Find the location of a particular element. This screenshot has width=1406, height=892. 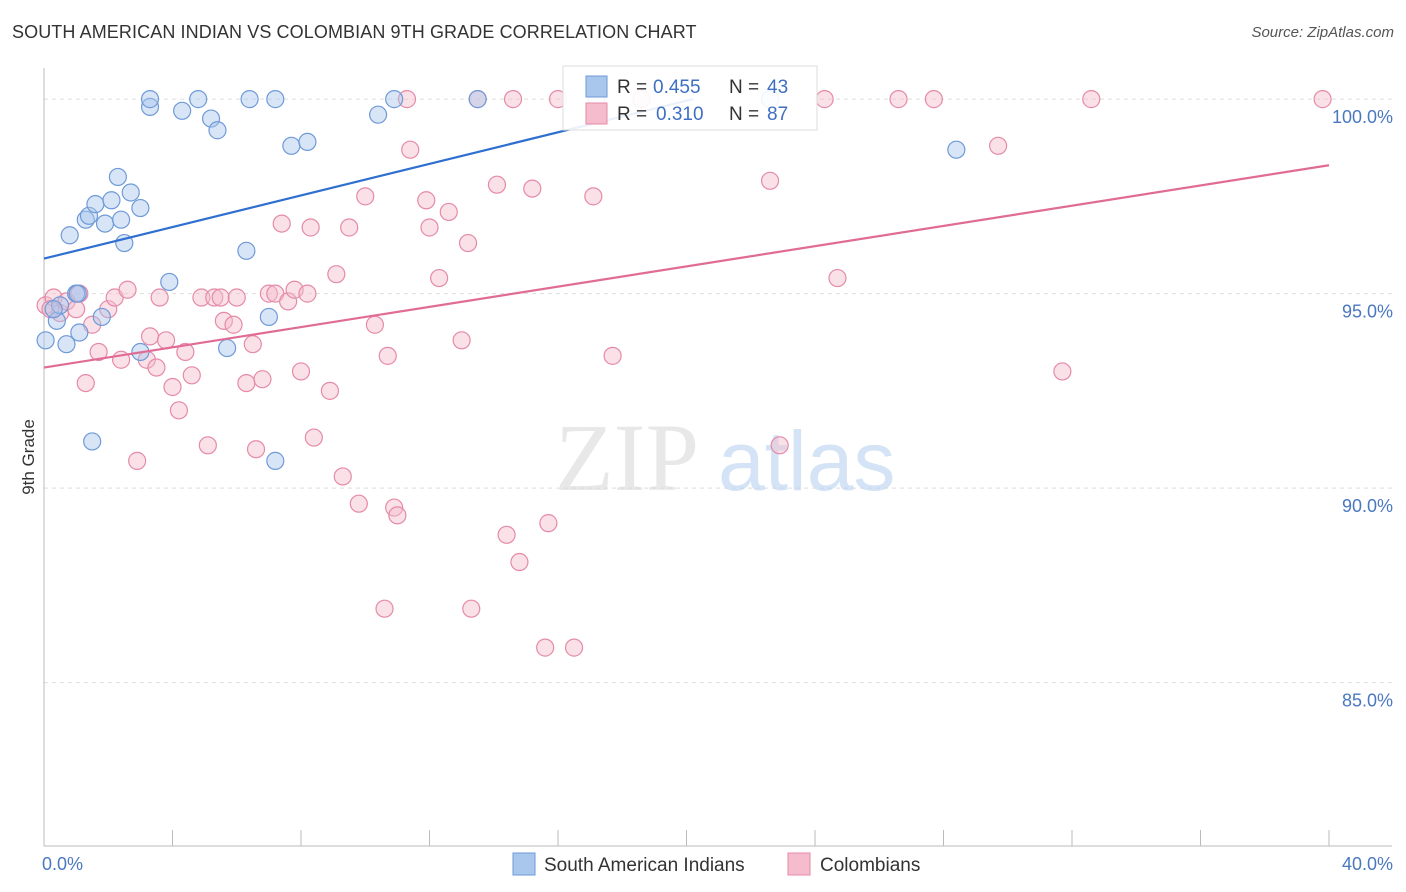

y-tick-label-1: 95.0% is located at coordinates (1367, 312).